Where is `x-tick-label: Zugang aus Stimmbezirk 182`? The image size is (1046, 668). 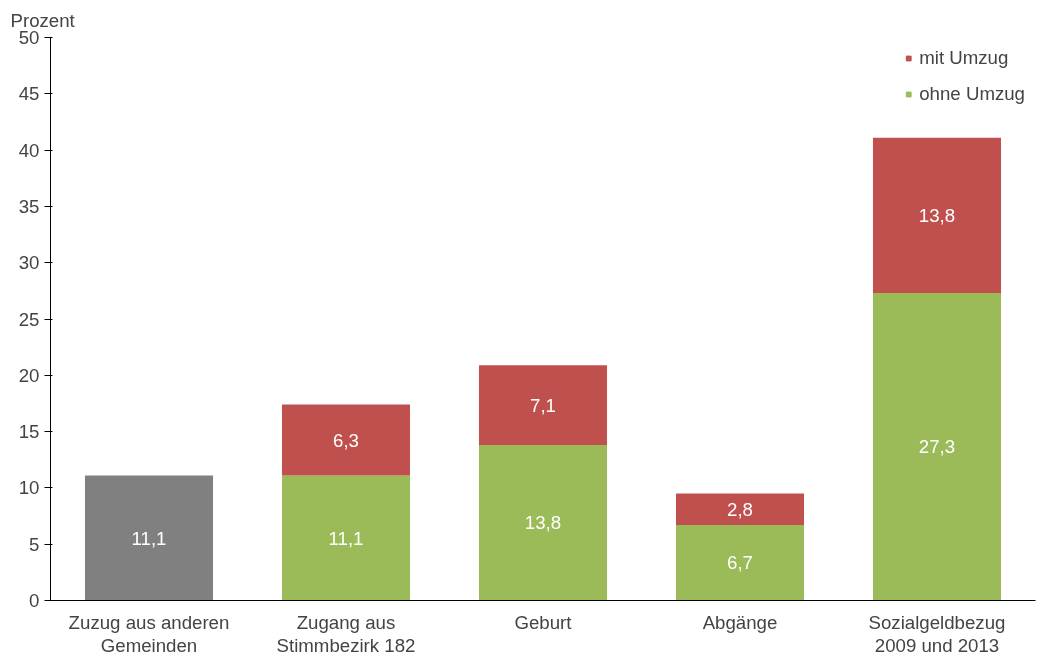 x-tick-label: Zugang aus Stimmbezirk 182 is located at coordinates (346, 633).